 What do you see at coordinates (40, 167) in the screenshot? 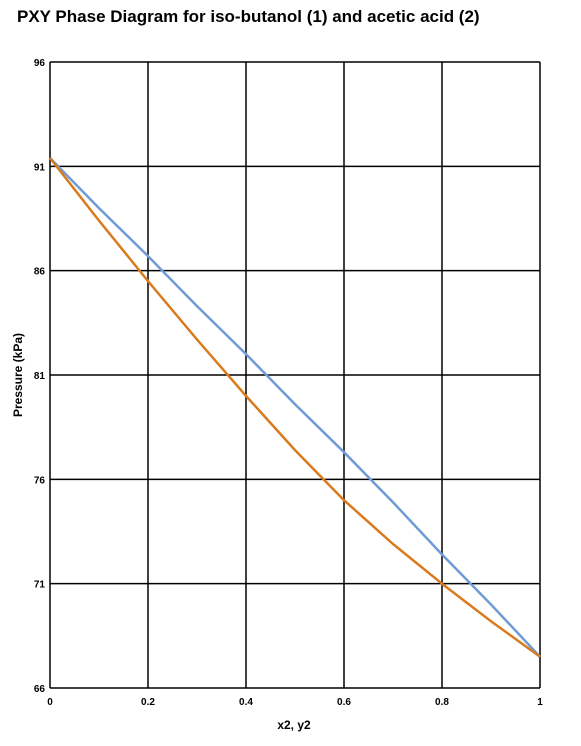
I see `y-tick-label: 91` at bounding box center [40, 167].